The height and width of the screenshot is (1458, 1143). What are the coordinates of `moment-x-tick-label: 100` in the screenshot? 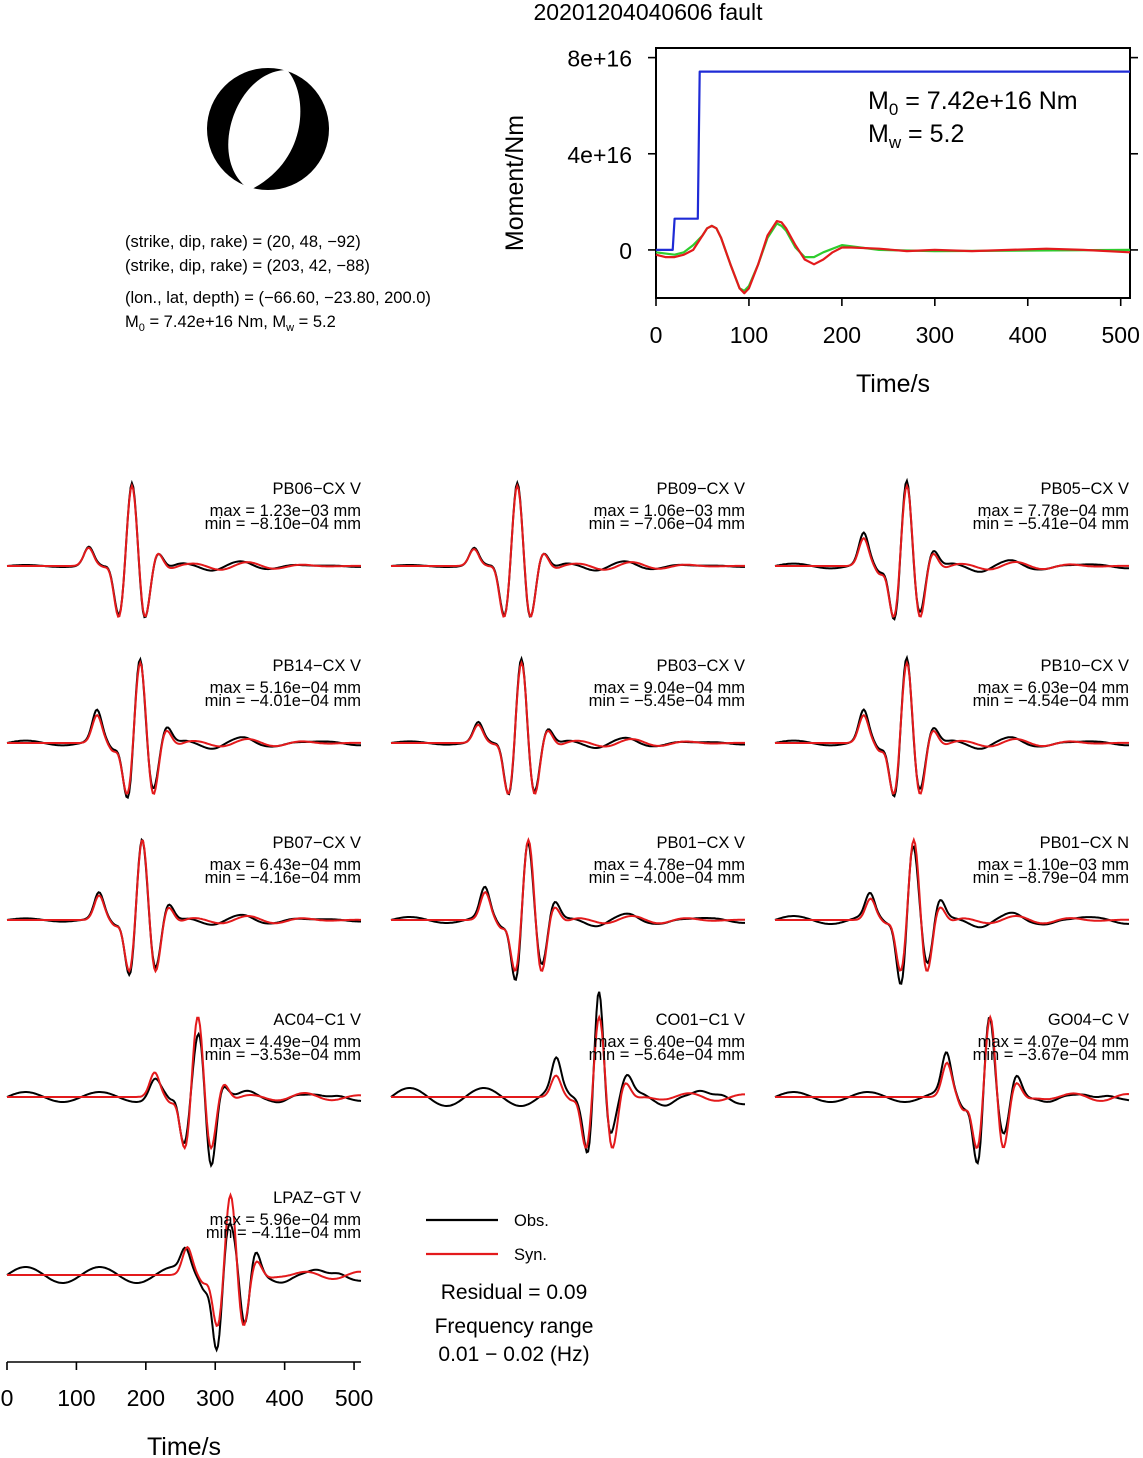 It's located at (749, 335).